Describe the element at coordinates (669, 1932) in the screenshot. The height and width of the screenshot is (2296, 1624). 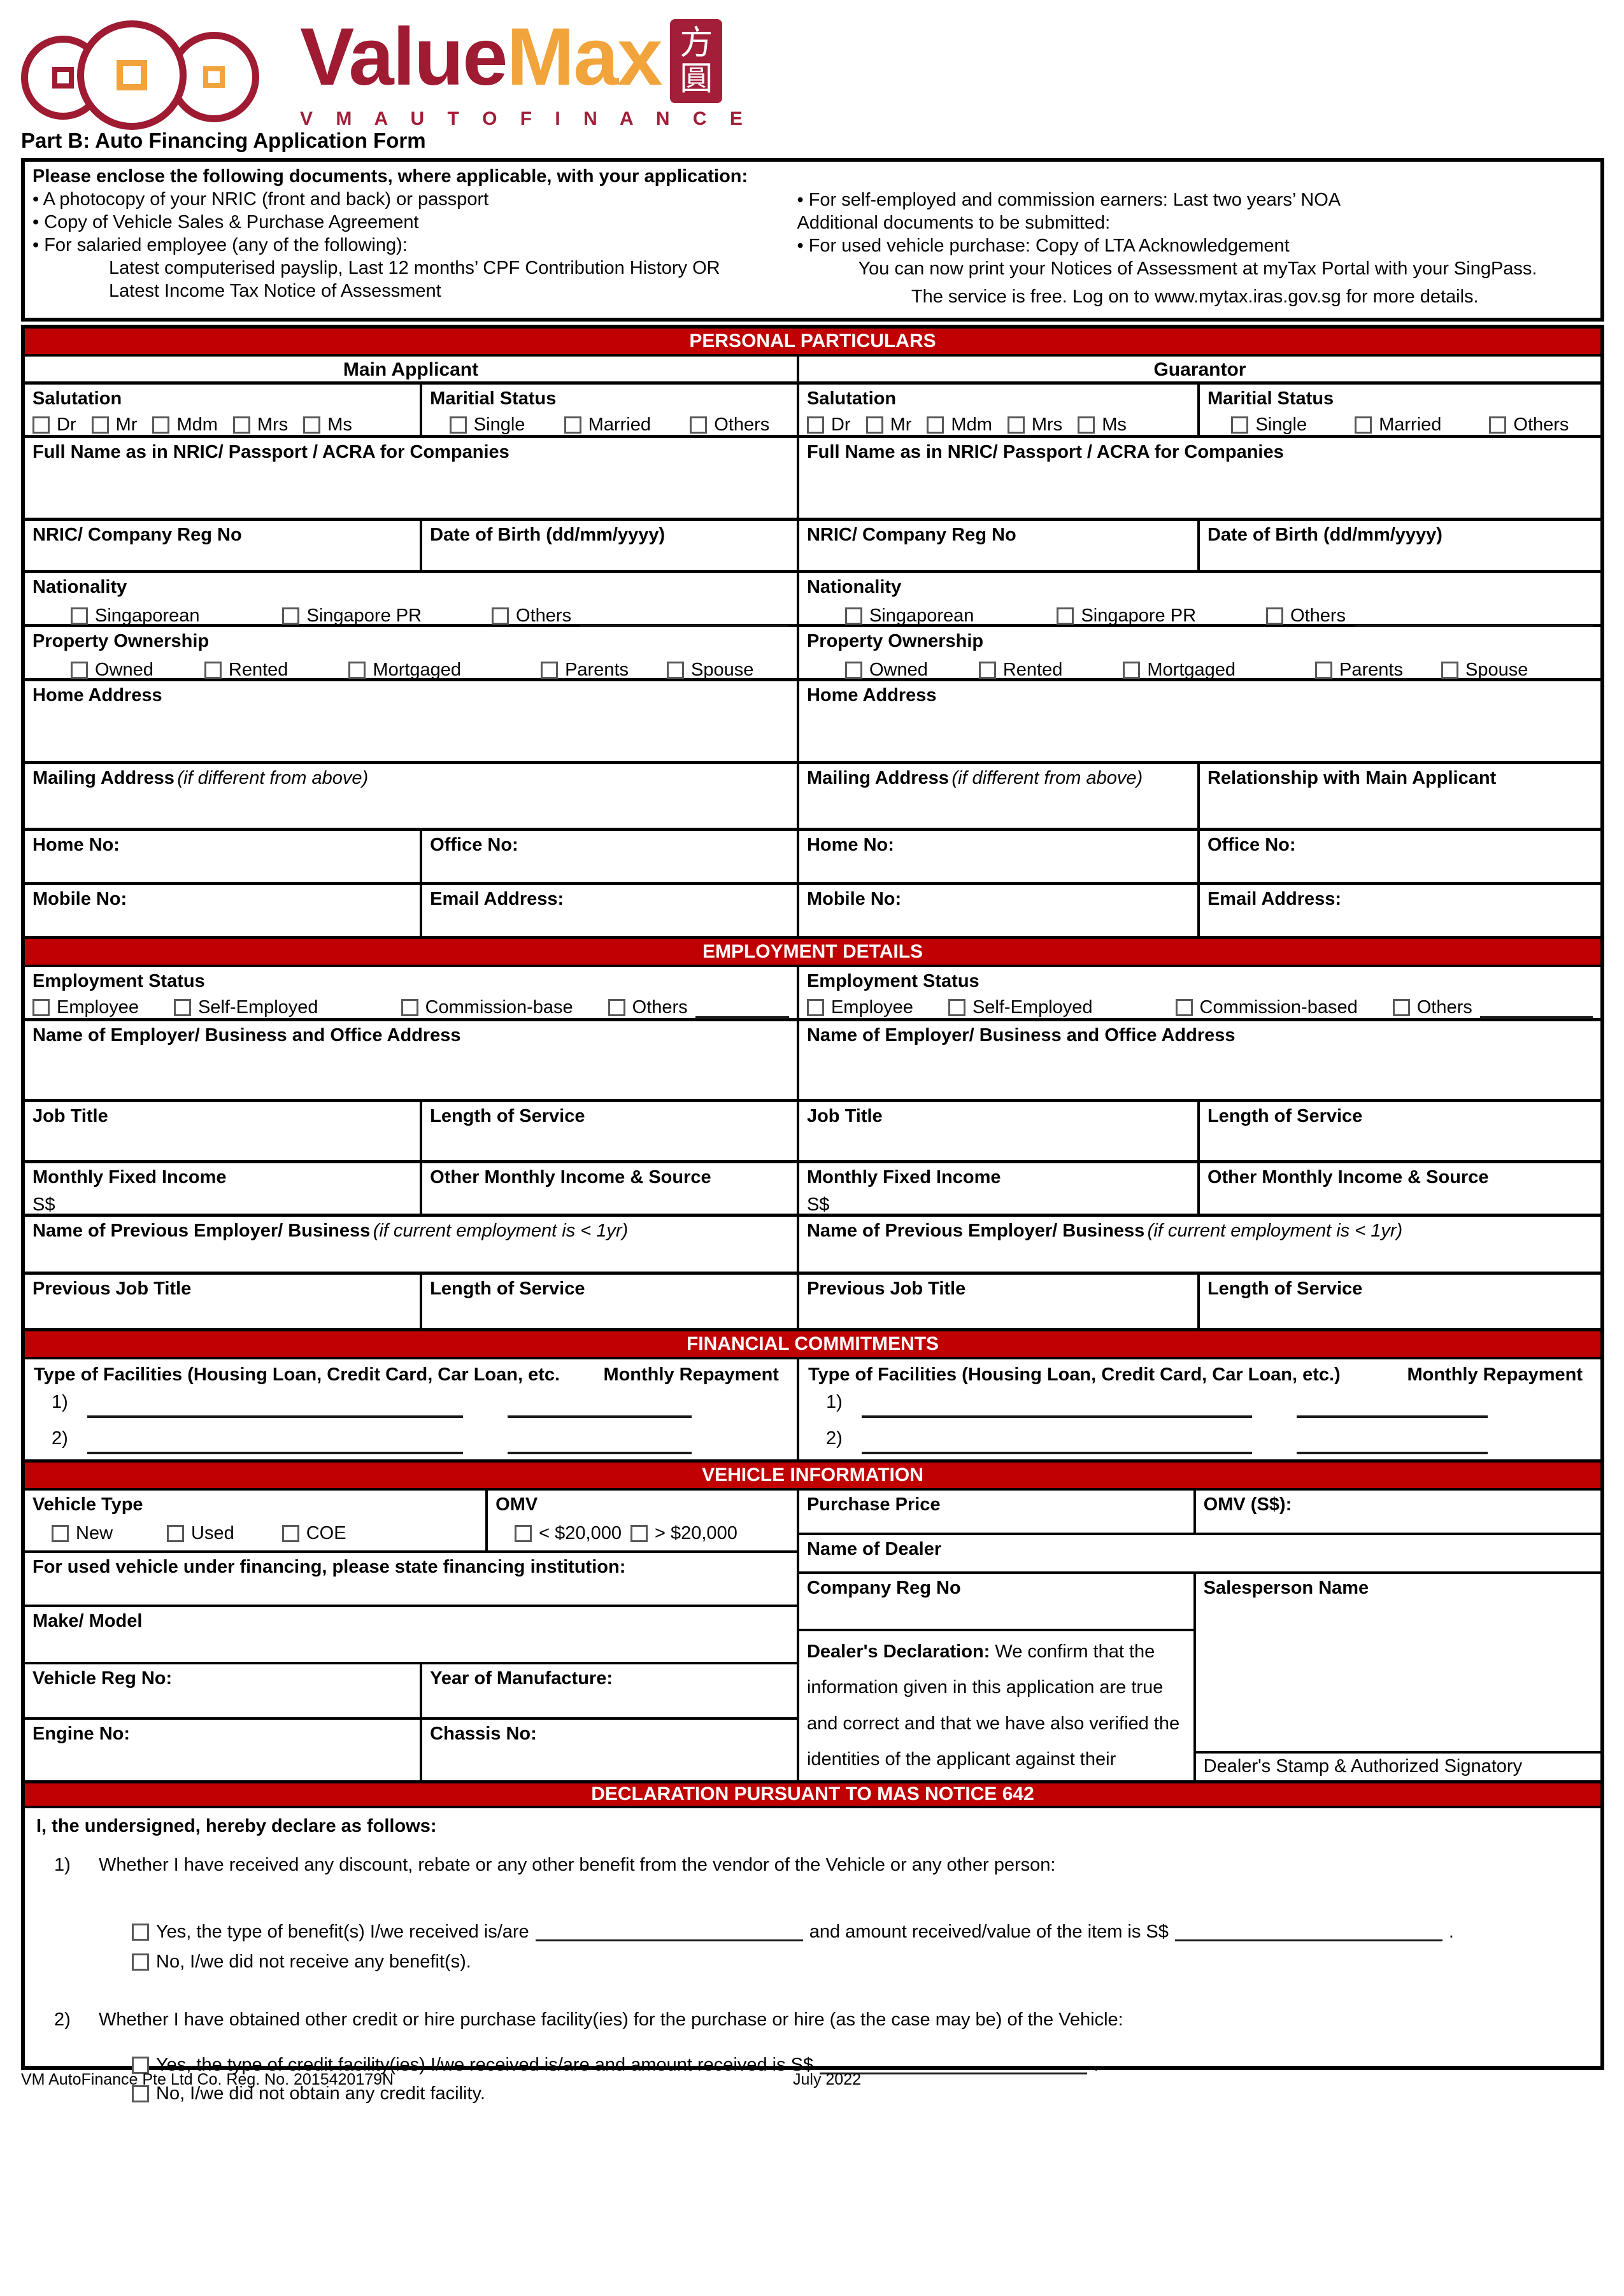
I see `benefit-type-input-line` at that location.